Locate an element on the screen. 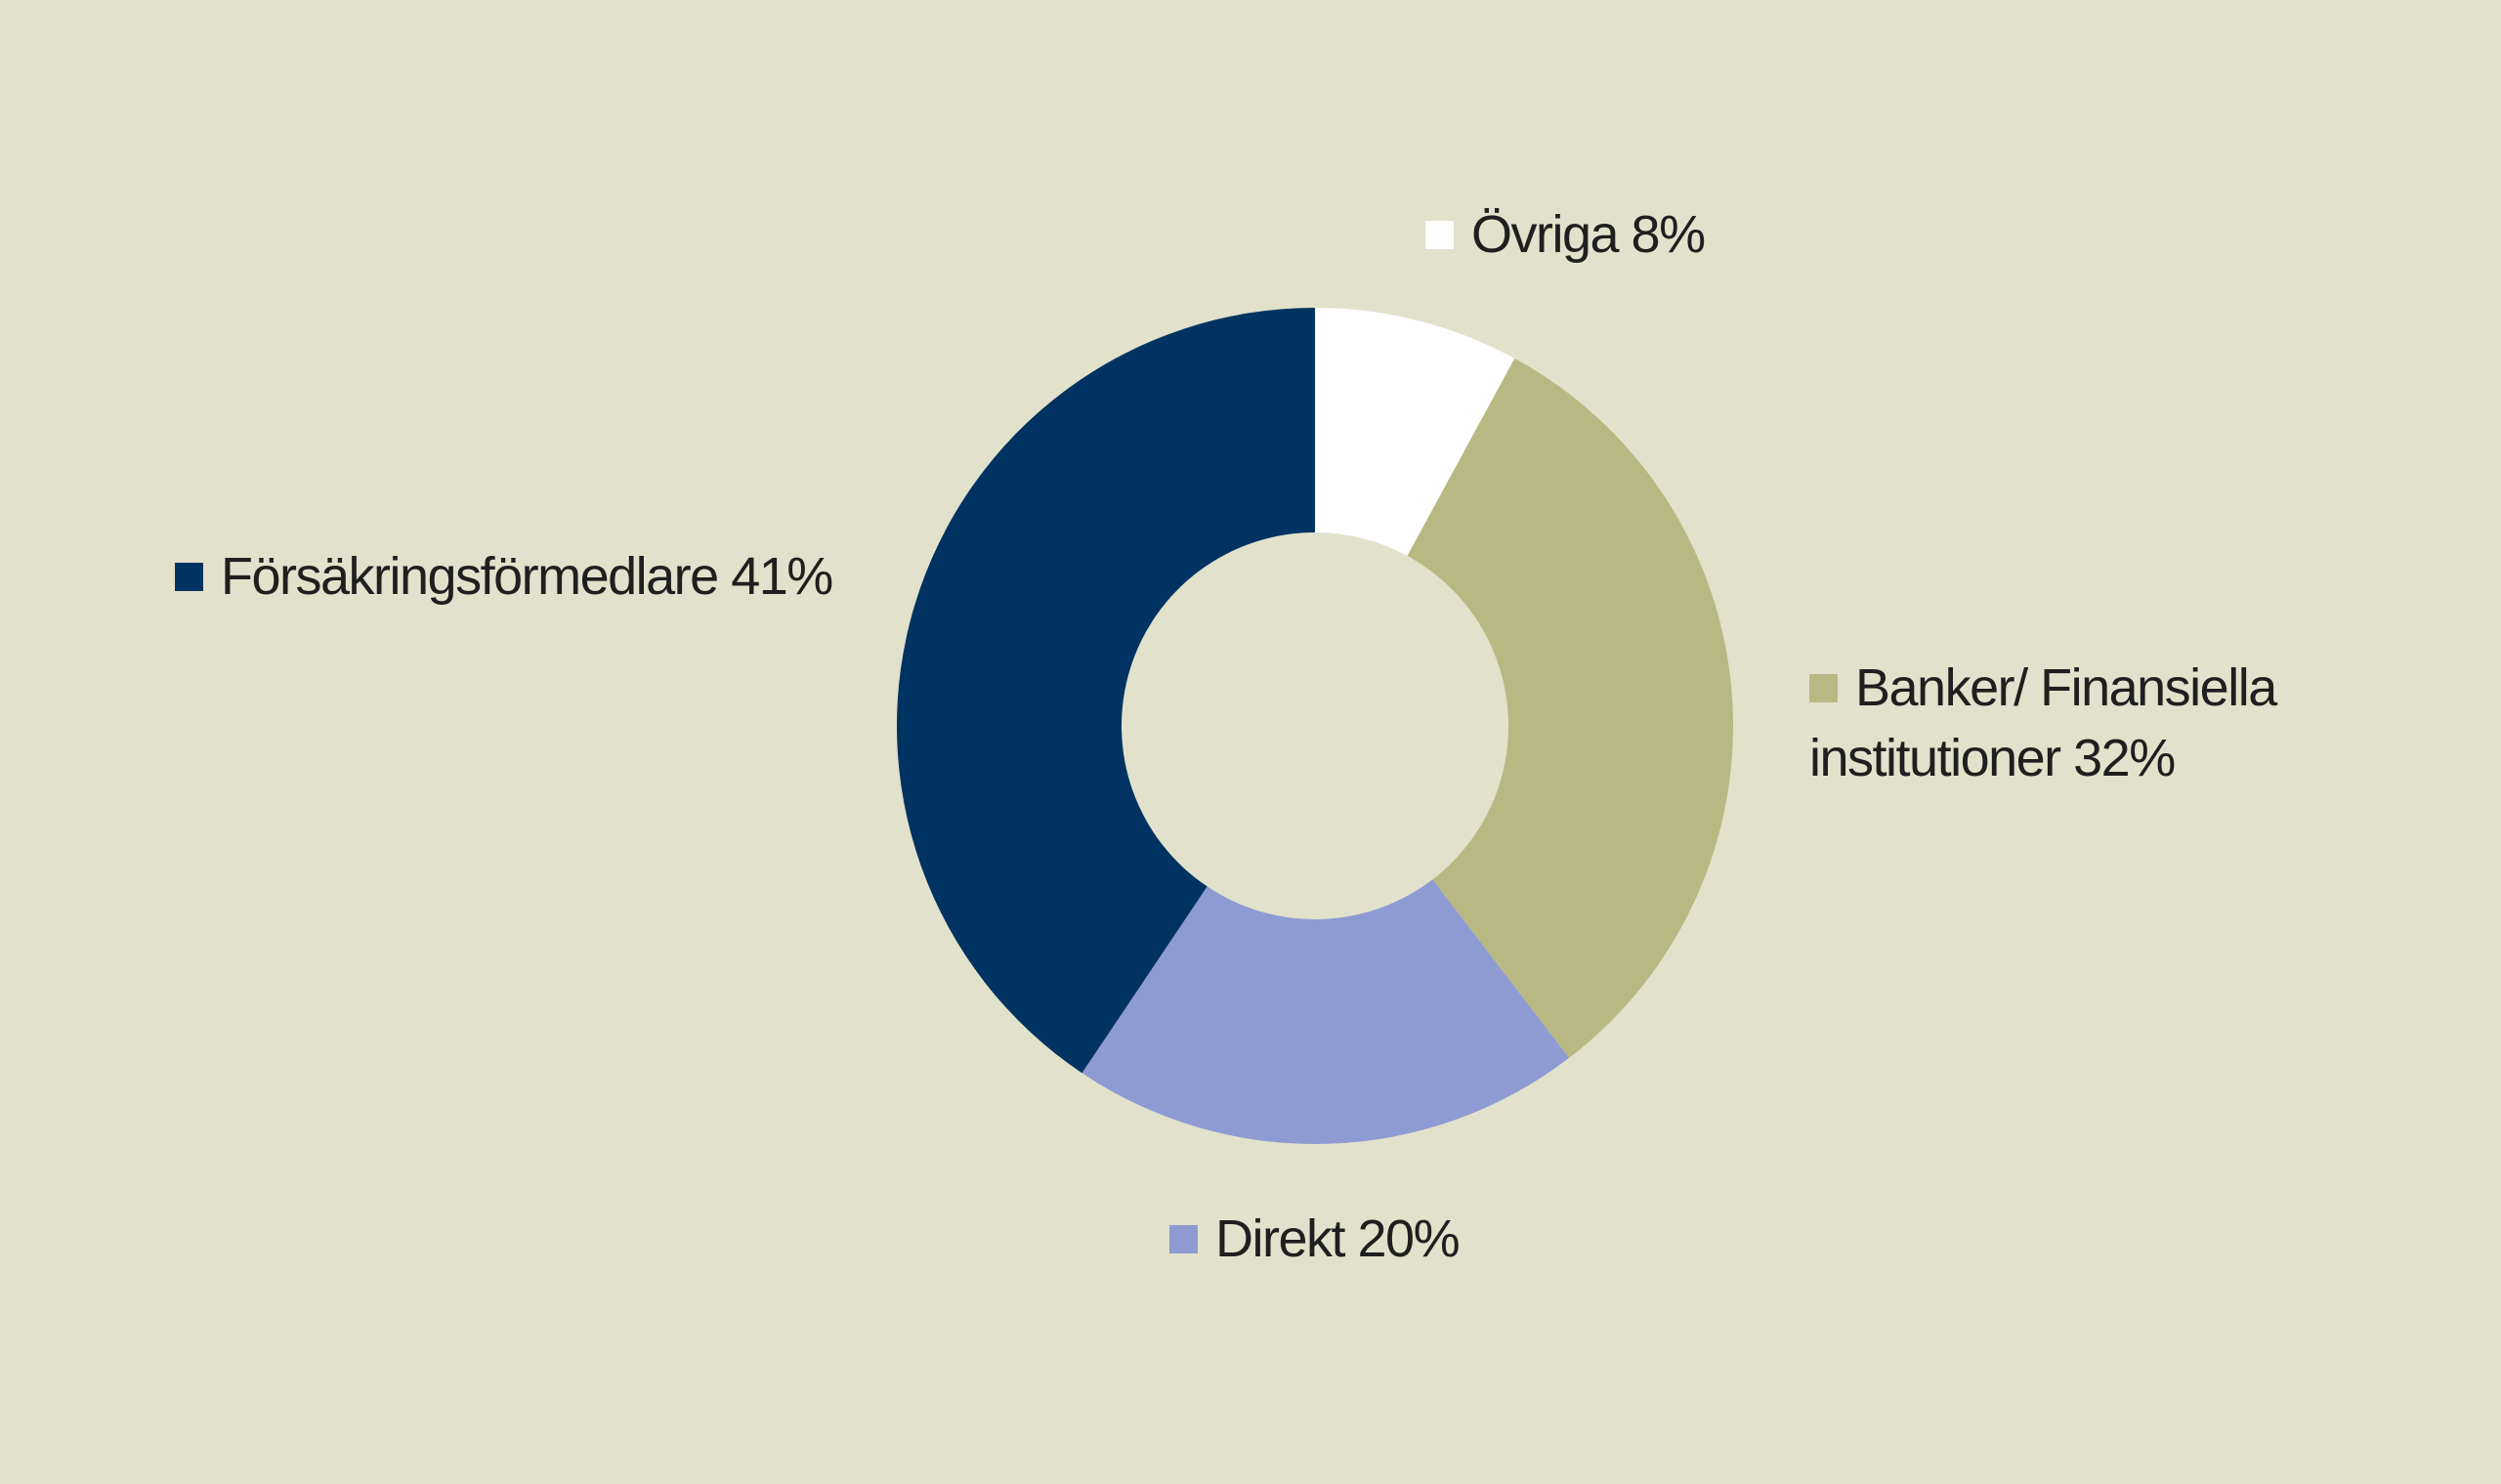 The width and height of the screenshot is (2501, 1484). legend-swatch-banker is located at coordinates (1823, 688).